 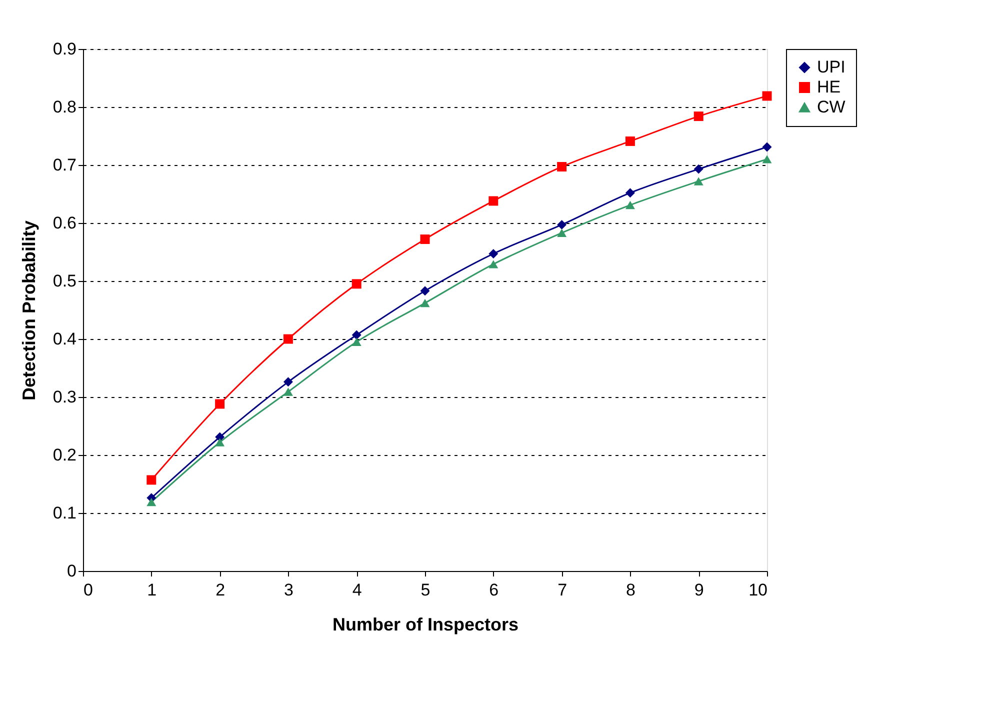 I want to click on x-tick-label: 2, so click(x=221, y=590).